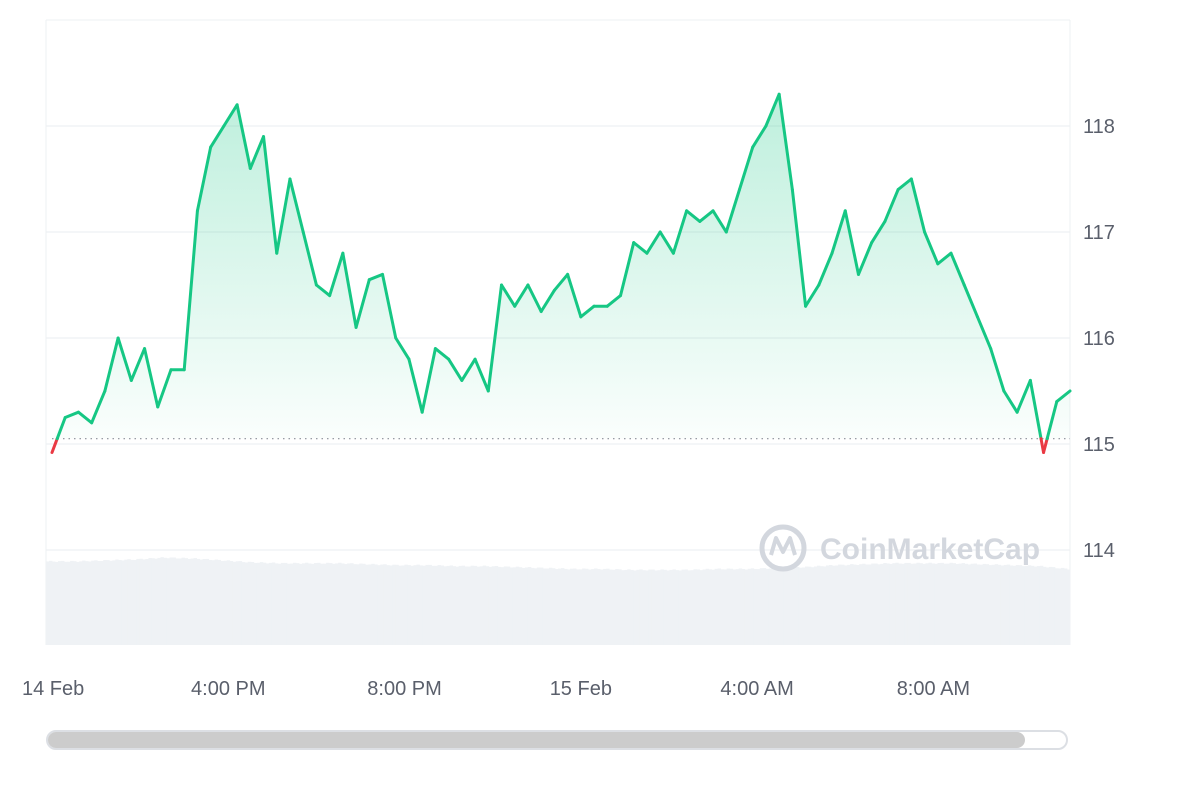 This screenshot has width=1200, height=800. I want to click on y-tick-label: 116, so click(1099, 339).